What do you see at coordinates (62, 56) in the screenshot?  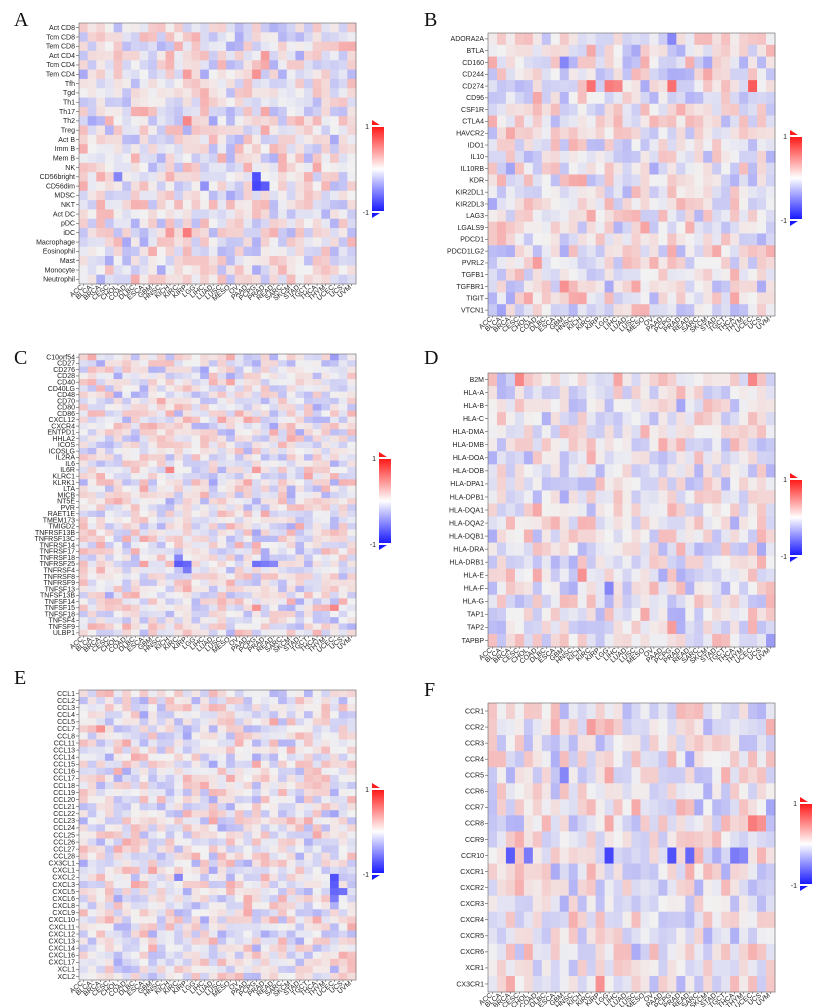 I see `row-label: Act CD4` at bounding box center [62, 56].